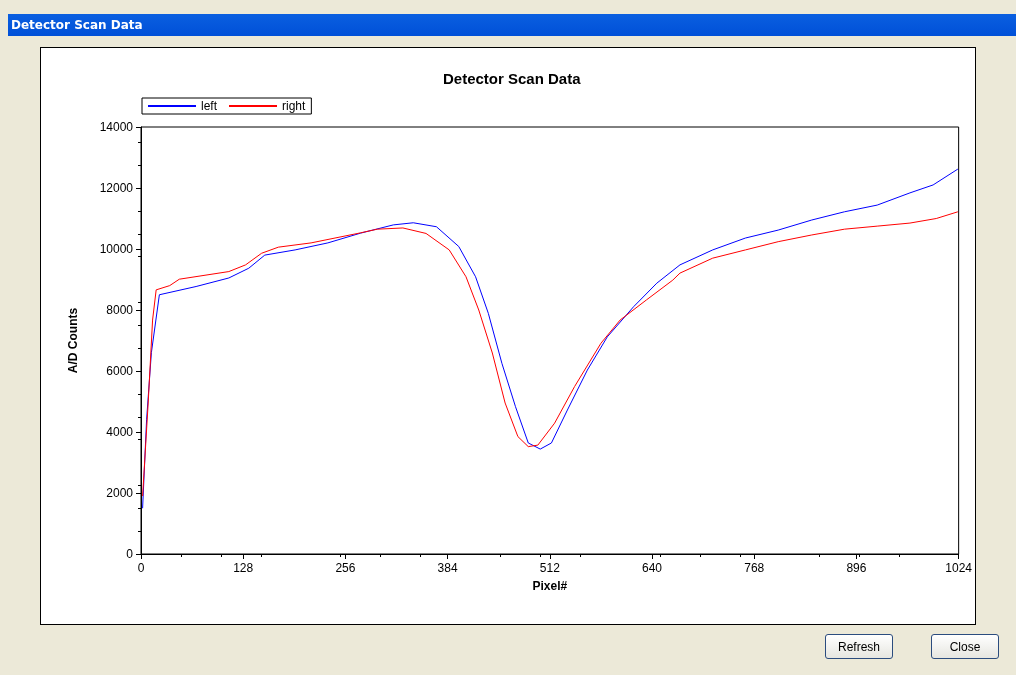 The width and height of the screenshot is (1016, 675). I want to click on x-tick-label: 128, so click(243, 568).